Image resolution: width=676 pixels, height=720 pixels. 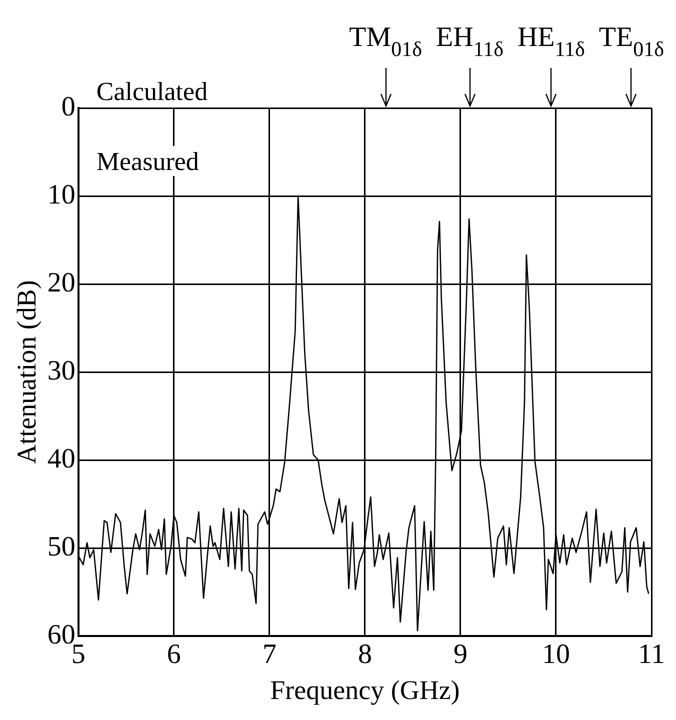 I want to click on y-tick-label: 0, so click(x=68, y=106).